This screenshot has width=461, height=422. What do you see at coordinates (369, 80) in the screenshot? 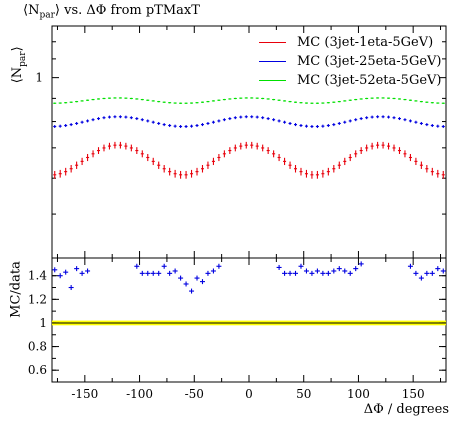
I see `legend-label-52eta: MC (3jet-52eta-5GeV)` at bounding box center [369, 80].